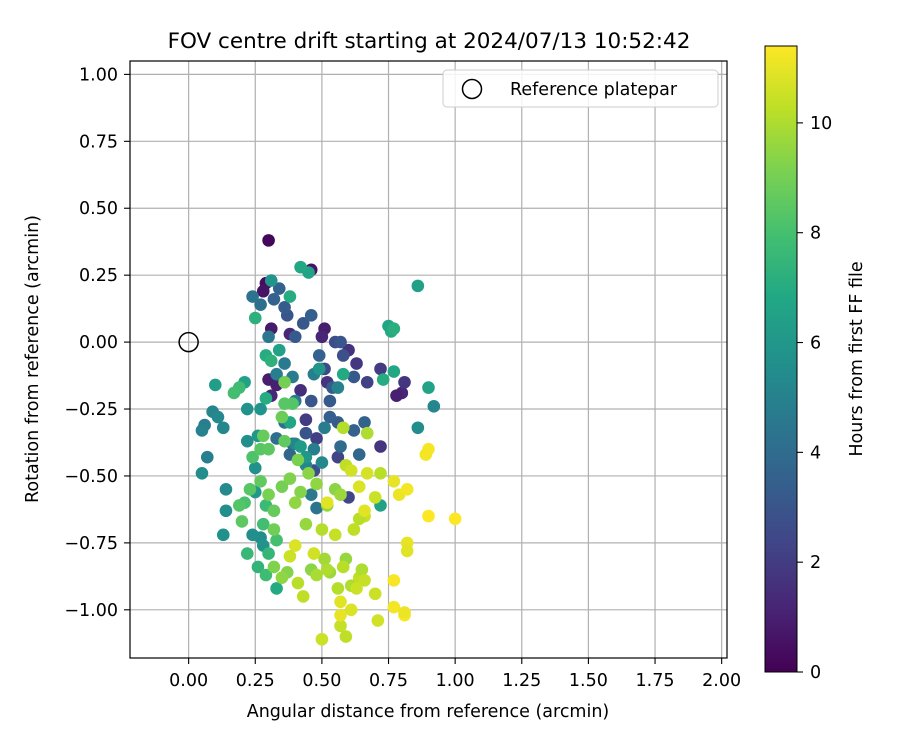  I want to click on x-tick-label: 1.25, so click(521, 681).